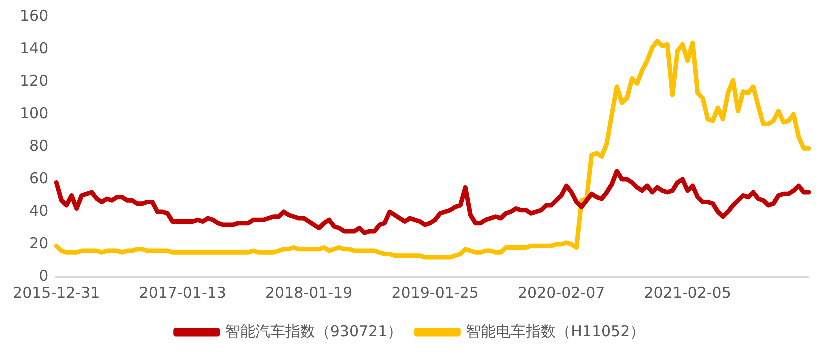 The width and height of the screenshot is (831, 354). I want to click on y-tick-label: 40, so click(39, 211).